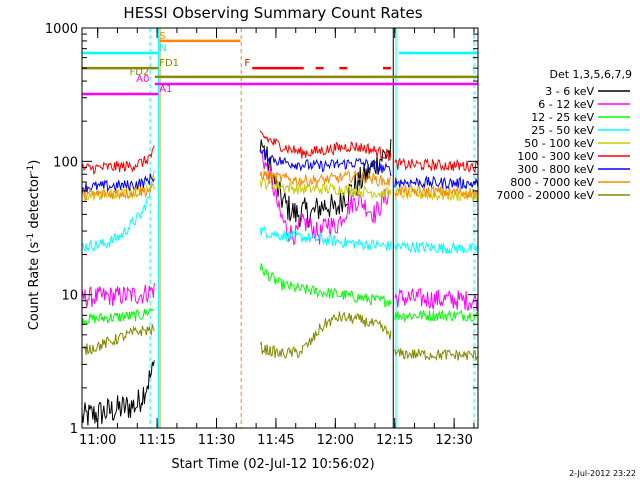 Image resolution: width=640 pixels, height=480 pixels. Describe the element at coordinates (142, 79) in the screenshot. I see `flag-label-a0: A0` at that location.